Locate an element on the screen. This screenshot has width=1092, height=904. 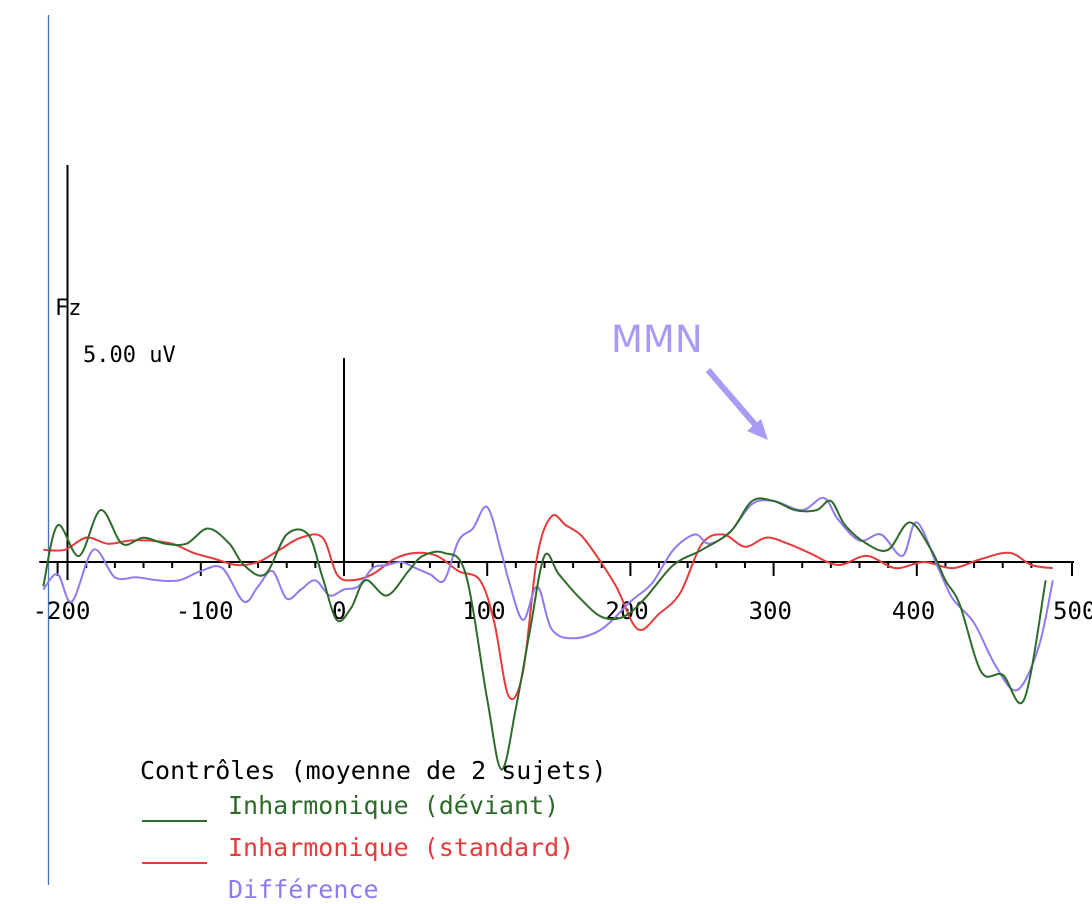
legend-title: Contrôles (moyenne de 2 sujets) is located at coordinates (373, 770).